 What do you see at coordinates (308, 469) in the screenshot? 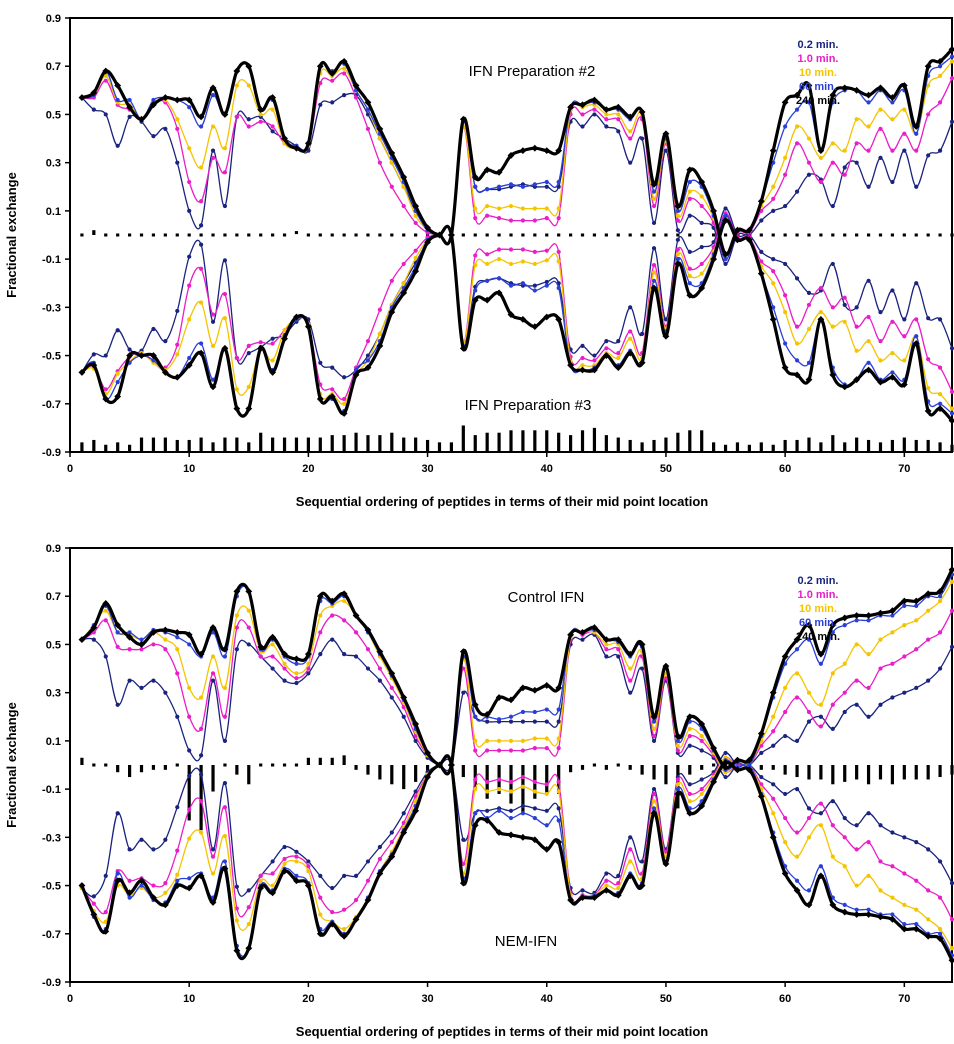
I see `x-tick-label: 20` at bounding box center [308, 469].